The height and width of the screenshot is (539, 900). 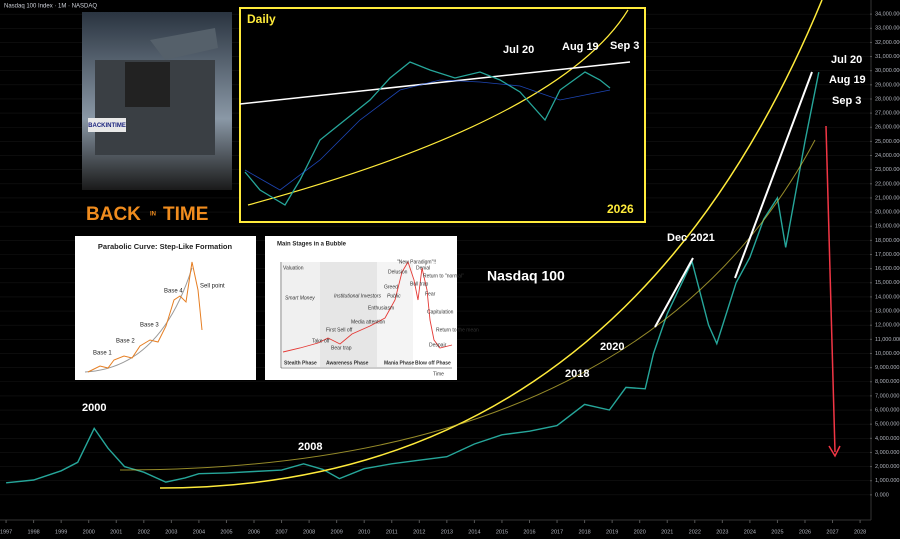 I want to click on annotation: Aug 19, so click(x=847, y=80).